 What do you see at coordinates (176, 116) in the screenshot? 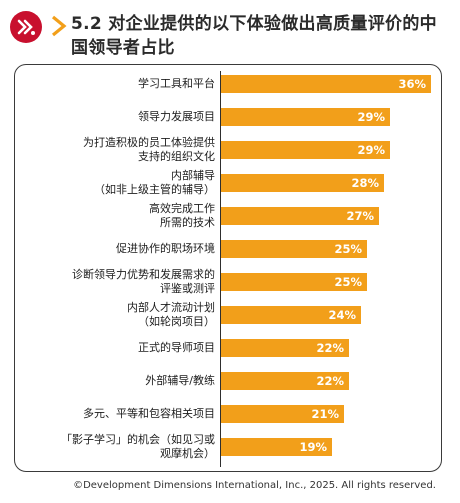
I see `category-label: 领导力发展项目` at bounding box center [176, 116].